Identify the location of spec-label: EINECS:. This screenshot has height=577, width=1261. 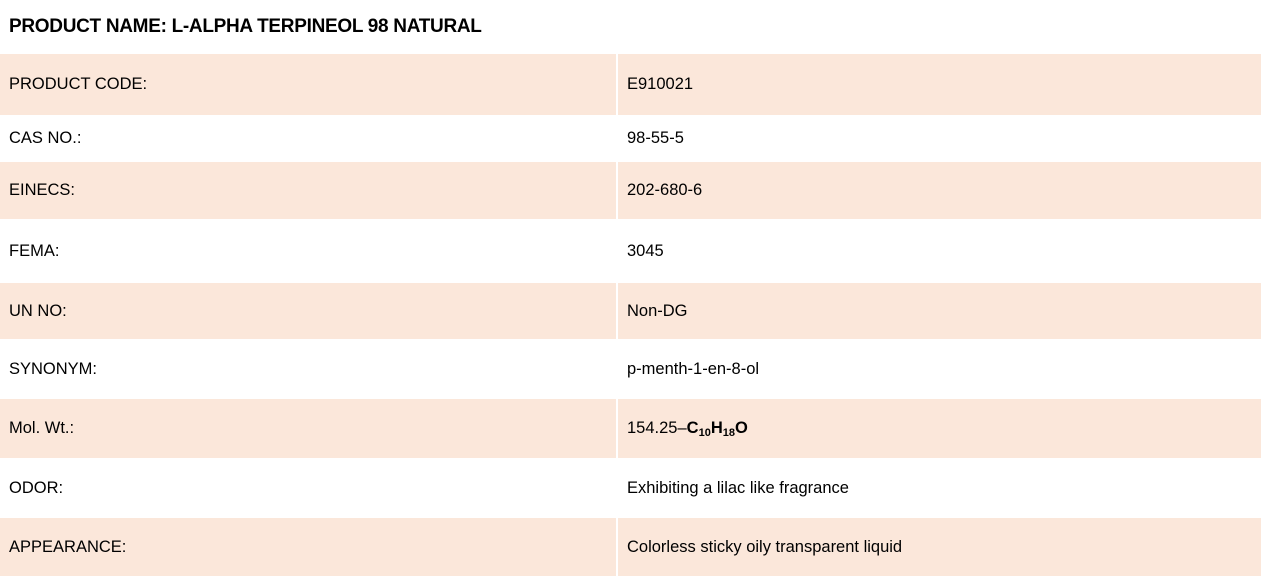
(308, 190).